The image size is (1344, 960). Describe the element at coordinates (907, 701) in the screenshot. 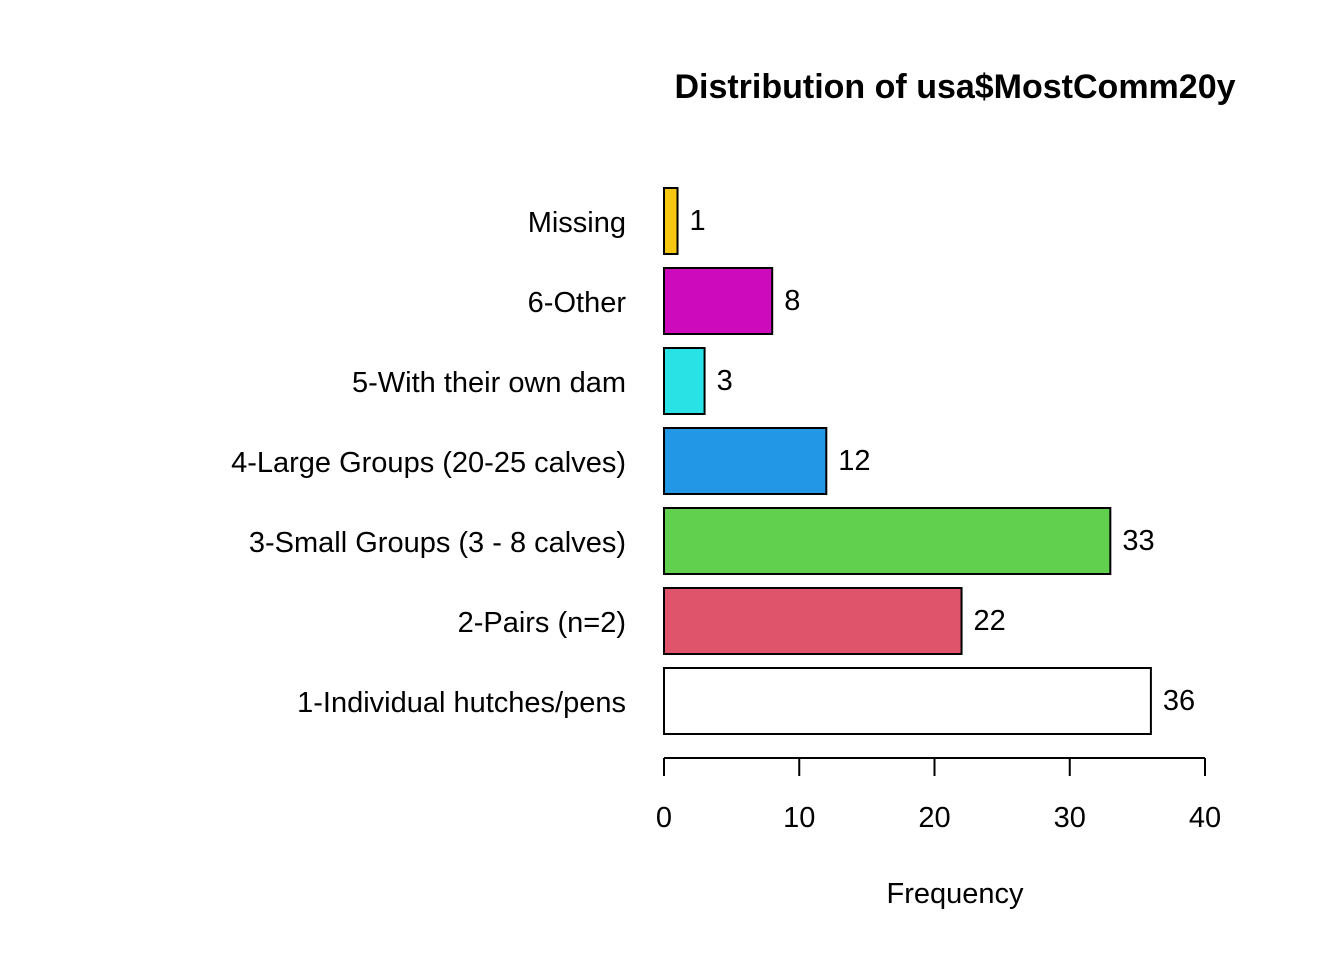

I see `bar-1-individual-hutches-pens` at that location.